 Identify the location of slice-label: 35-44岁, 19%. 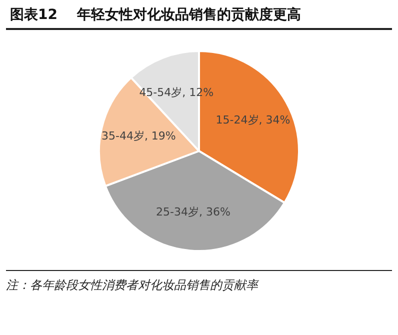
(138, 136).